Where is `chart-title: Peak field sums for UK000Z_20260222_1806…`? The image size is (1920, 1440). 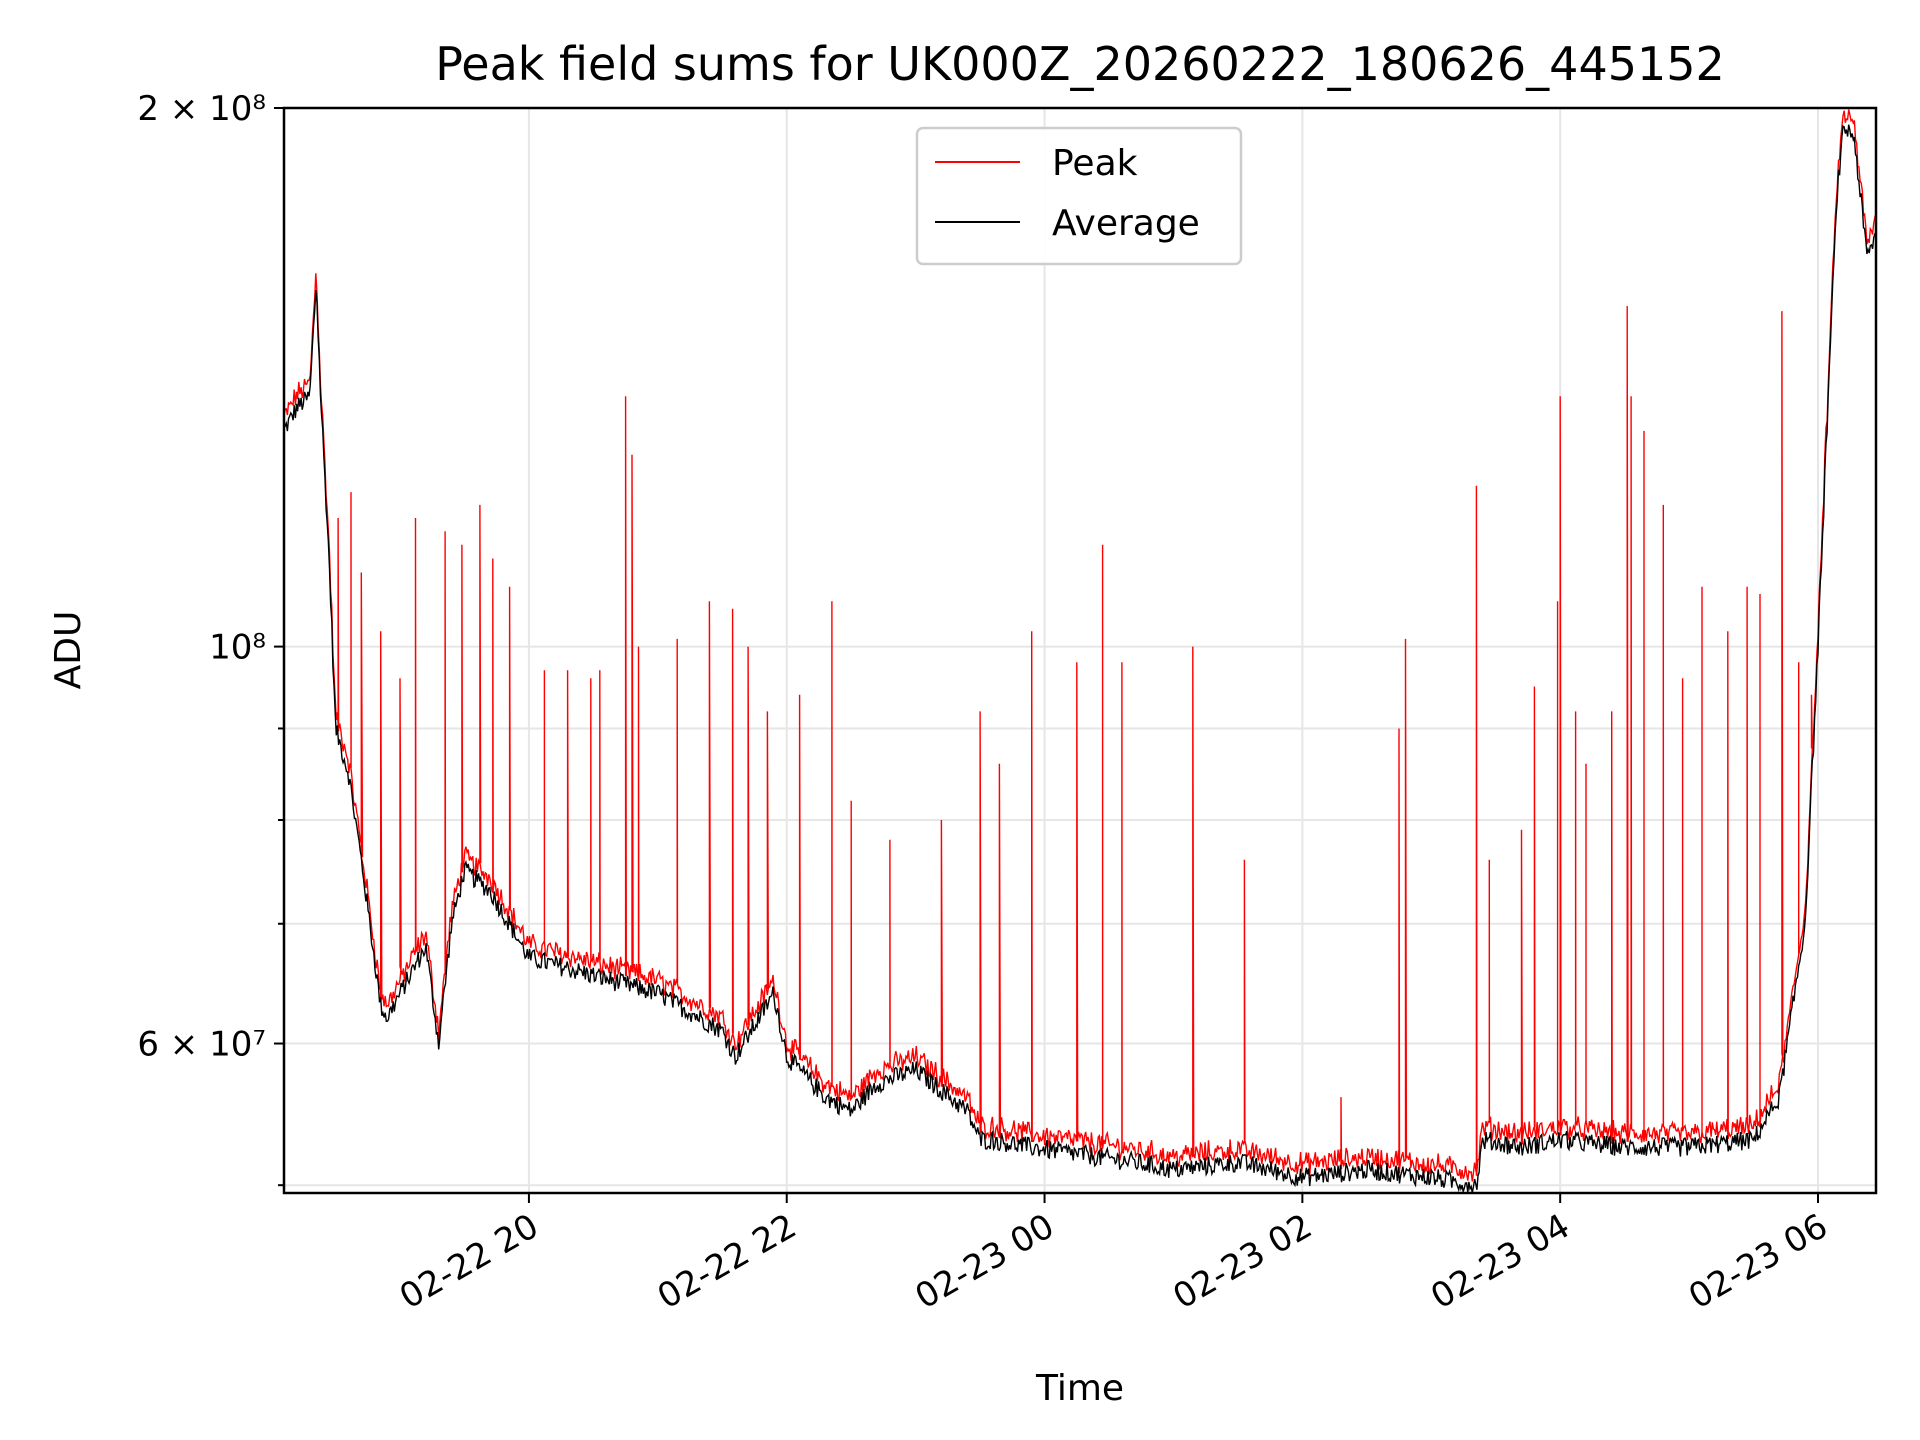
chart-title: Peak field sums for UK000Z_20260222_1806… is located at coordinates (1080, 64).